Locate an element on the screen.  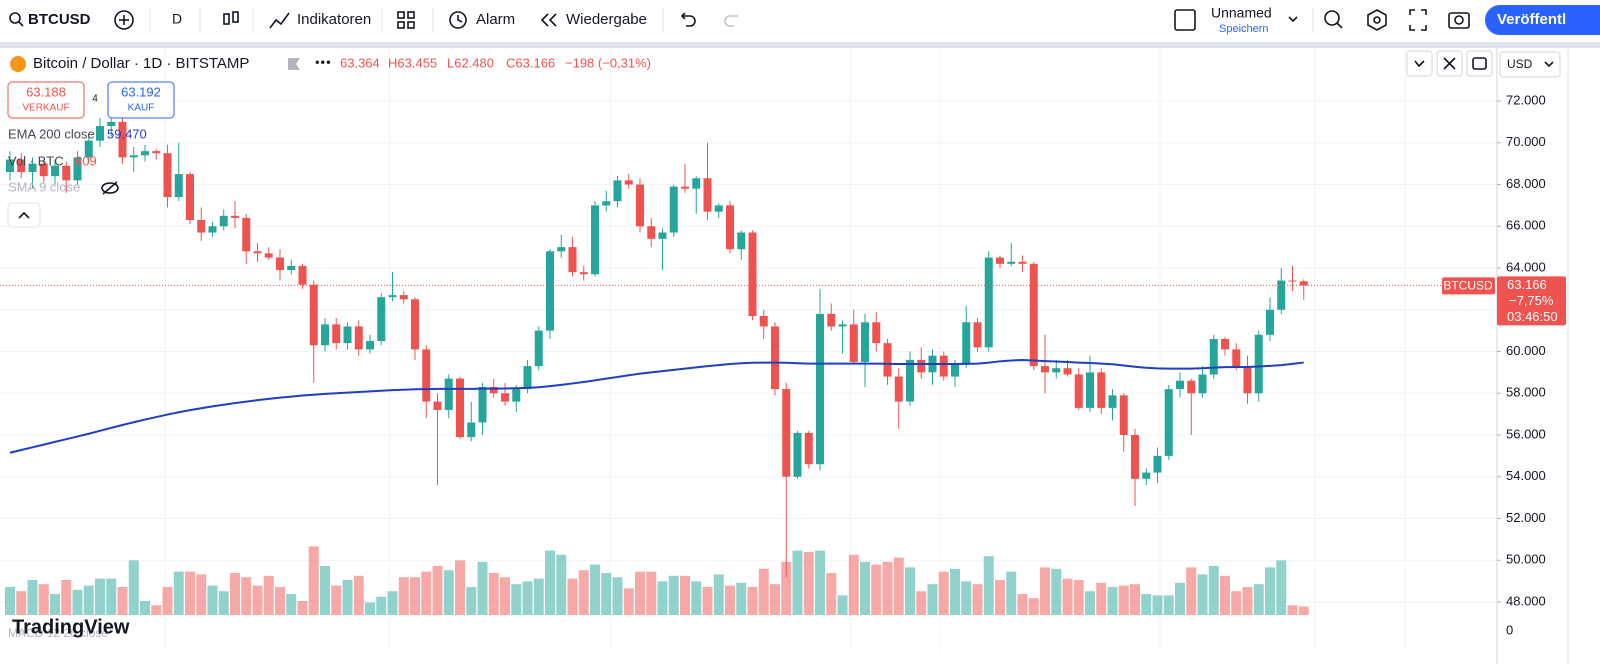
sell-label: VERKAUF is located at coordinates (45, 108).